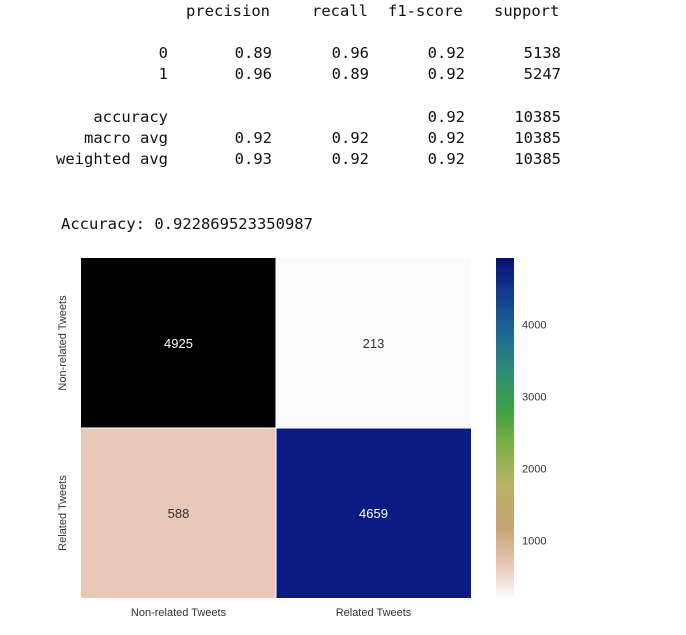  I want to click on header-support: support, so click(527, 11).